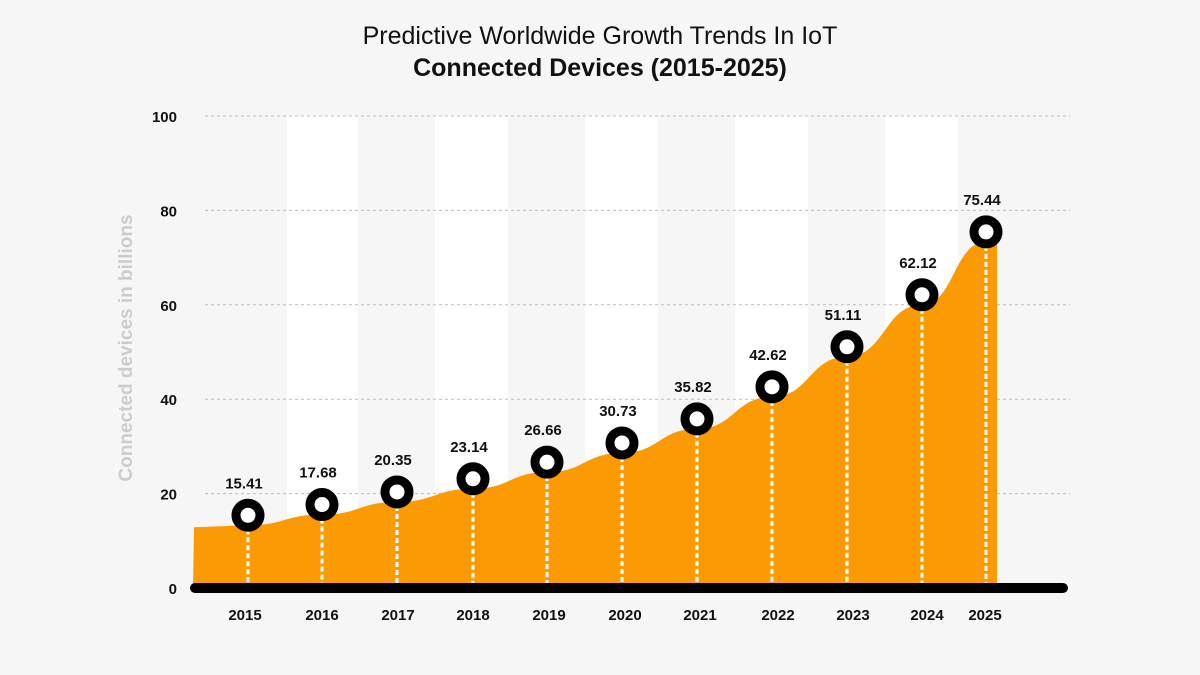 This screenshot has width=1200, height=675. What do you see at coordinates (548, 615) in the screenshot?
I see `x-tick-label: 2019` at bounding box center [548, 615].